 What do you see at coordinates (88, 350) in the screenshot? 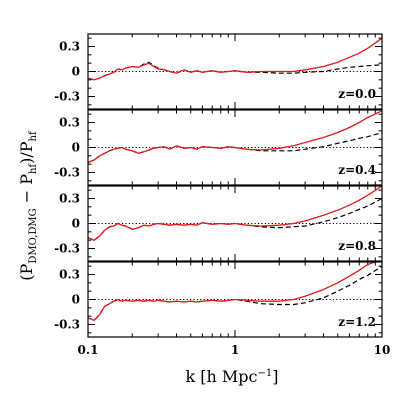
I see `x-tick-label: 0.1` at bounding box center [88, 350].